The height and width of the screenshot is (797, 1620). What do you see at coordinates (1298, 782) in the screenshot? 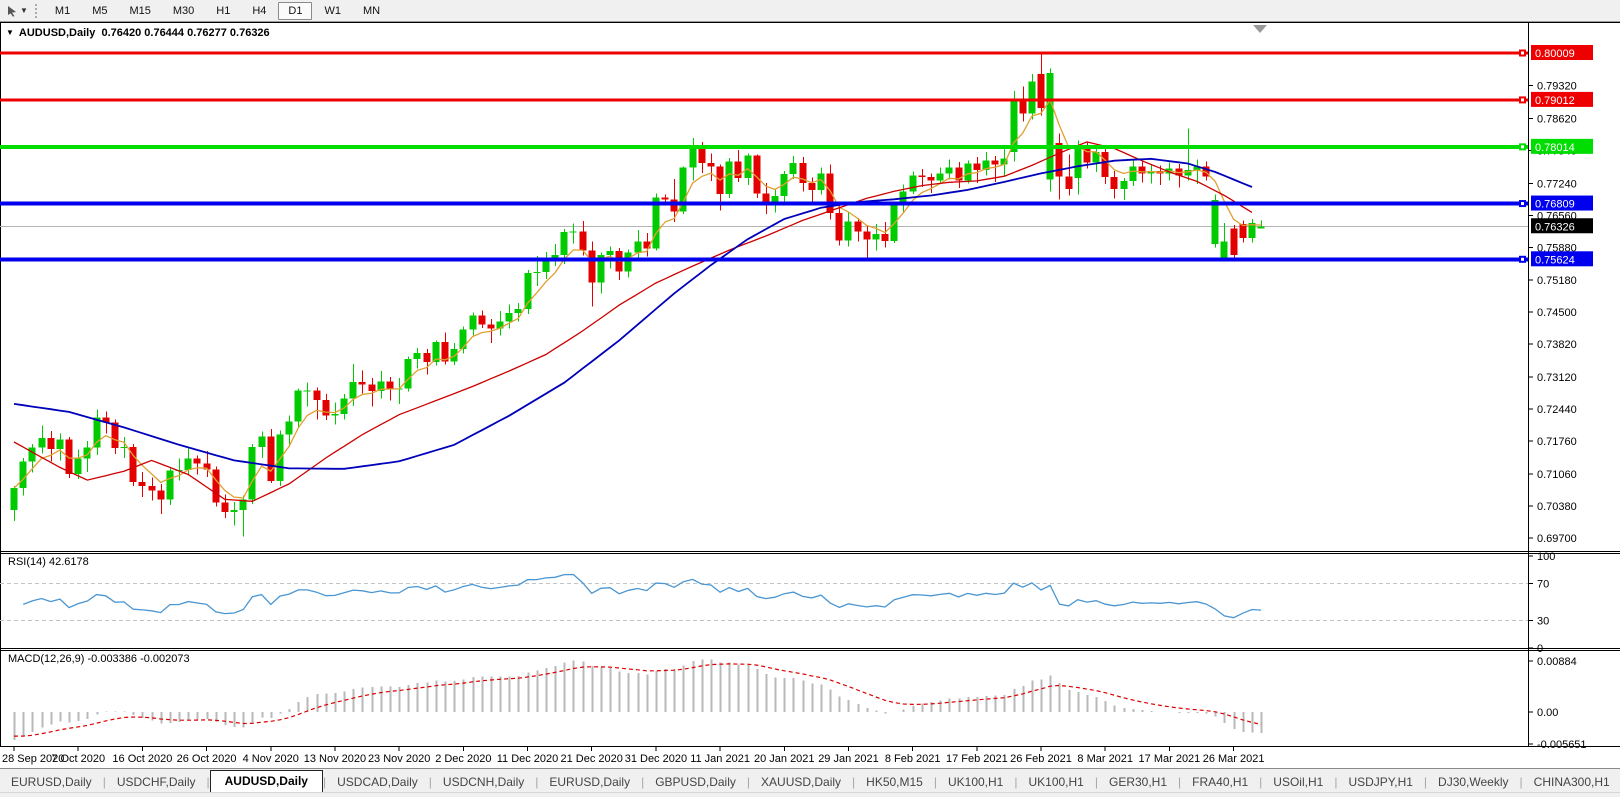
I see `chart-tab-usoil-h1: USOil,H1` at bounding box center [1298, 782].